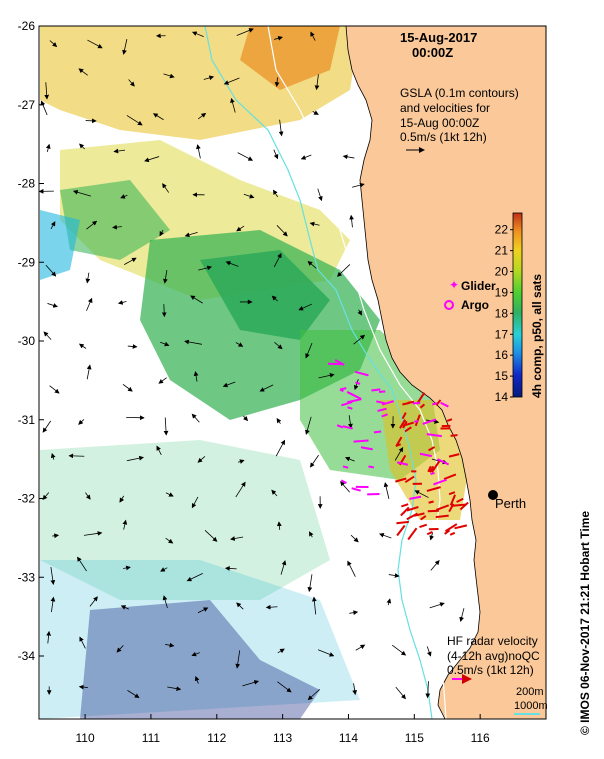 The height and width of the screenshot is (759, 604). Describe the element at coordinates (27, 26) in the screenshot. I see `lat-tick-label: -26` at that location.